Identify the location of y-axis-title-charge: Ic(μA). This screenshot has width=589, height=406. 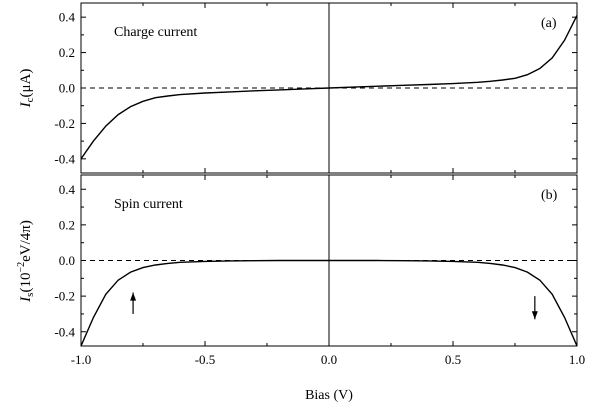
(27, 89).